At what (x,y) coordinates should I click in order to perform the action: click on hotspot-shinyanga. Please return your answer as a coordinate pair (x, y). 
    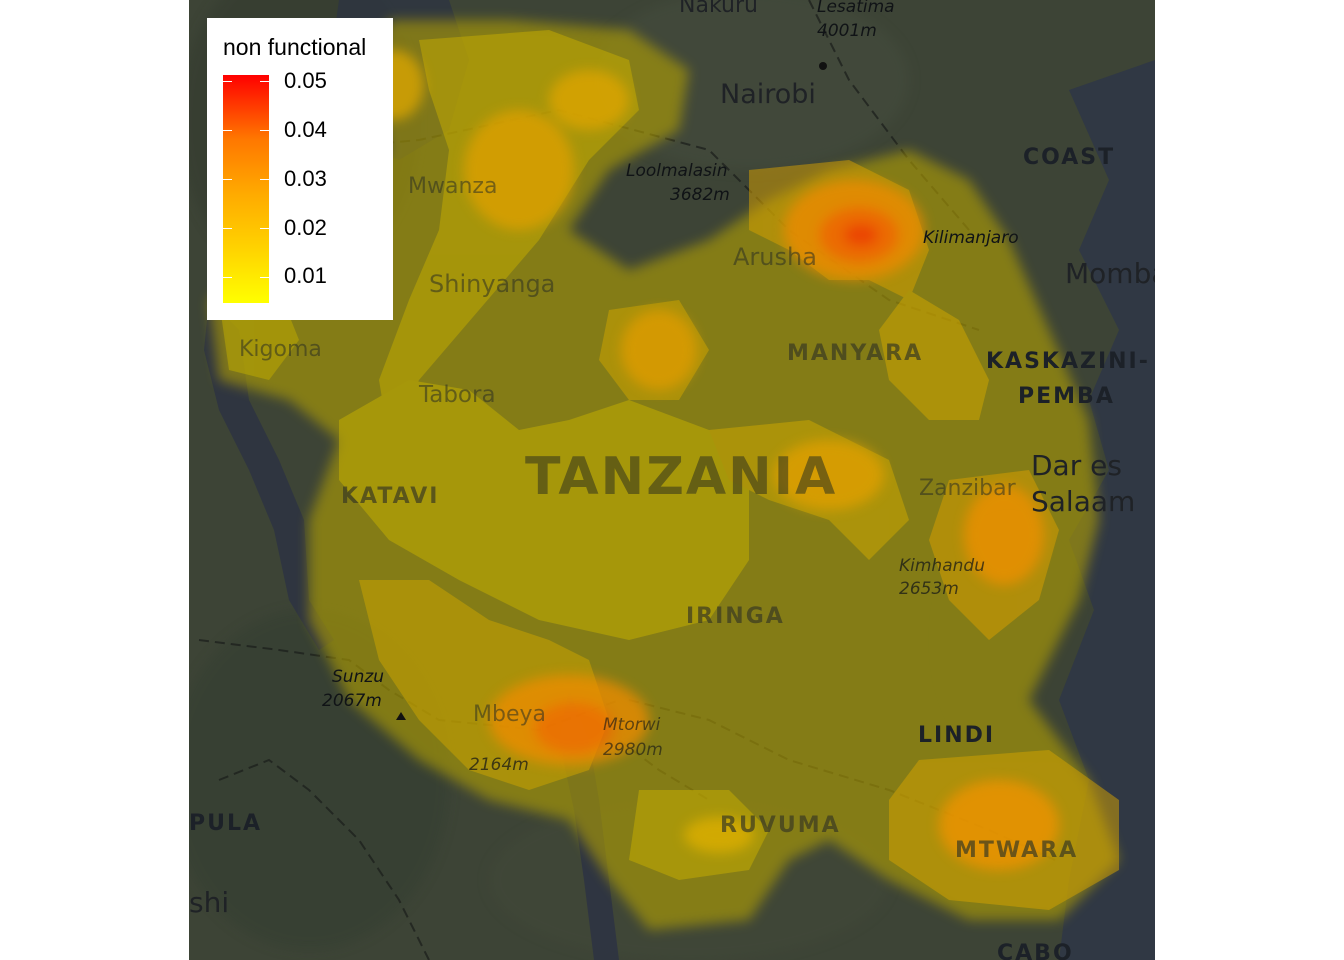
    Looking at the image, I should click on (519, 170).